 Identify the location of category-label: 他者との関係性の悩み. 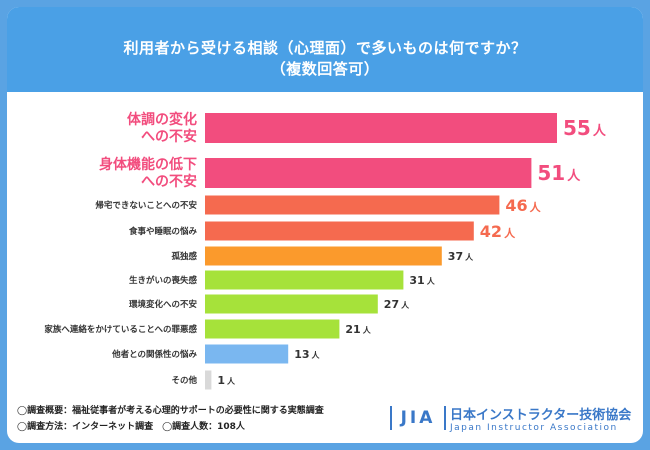
(154, 354).